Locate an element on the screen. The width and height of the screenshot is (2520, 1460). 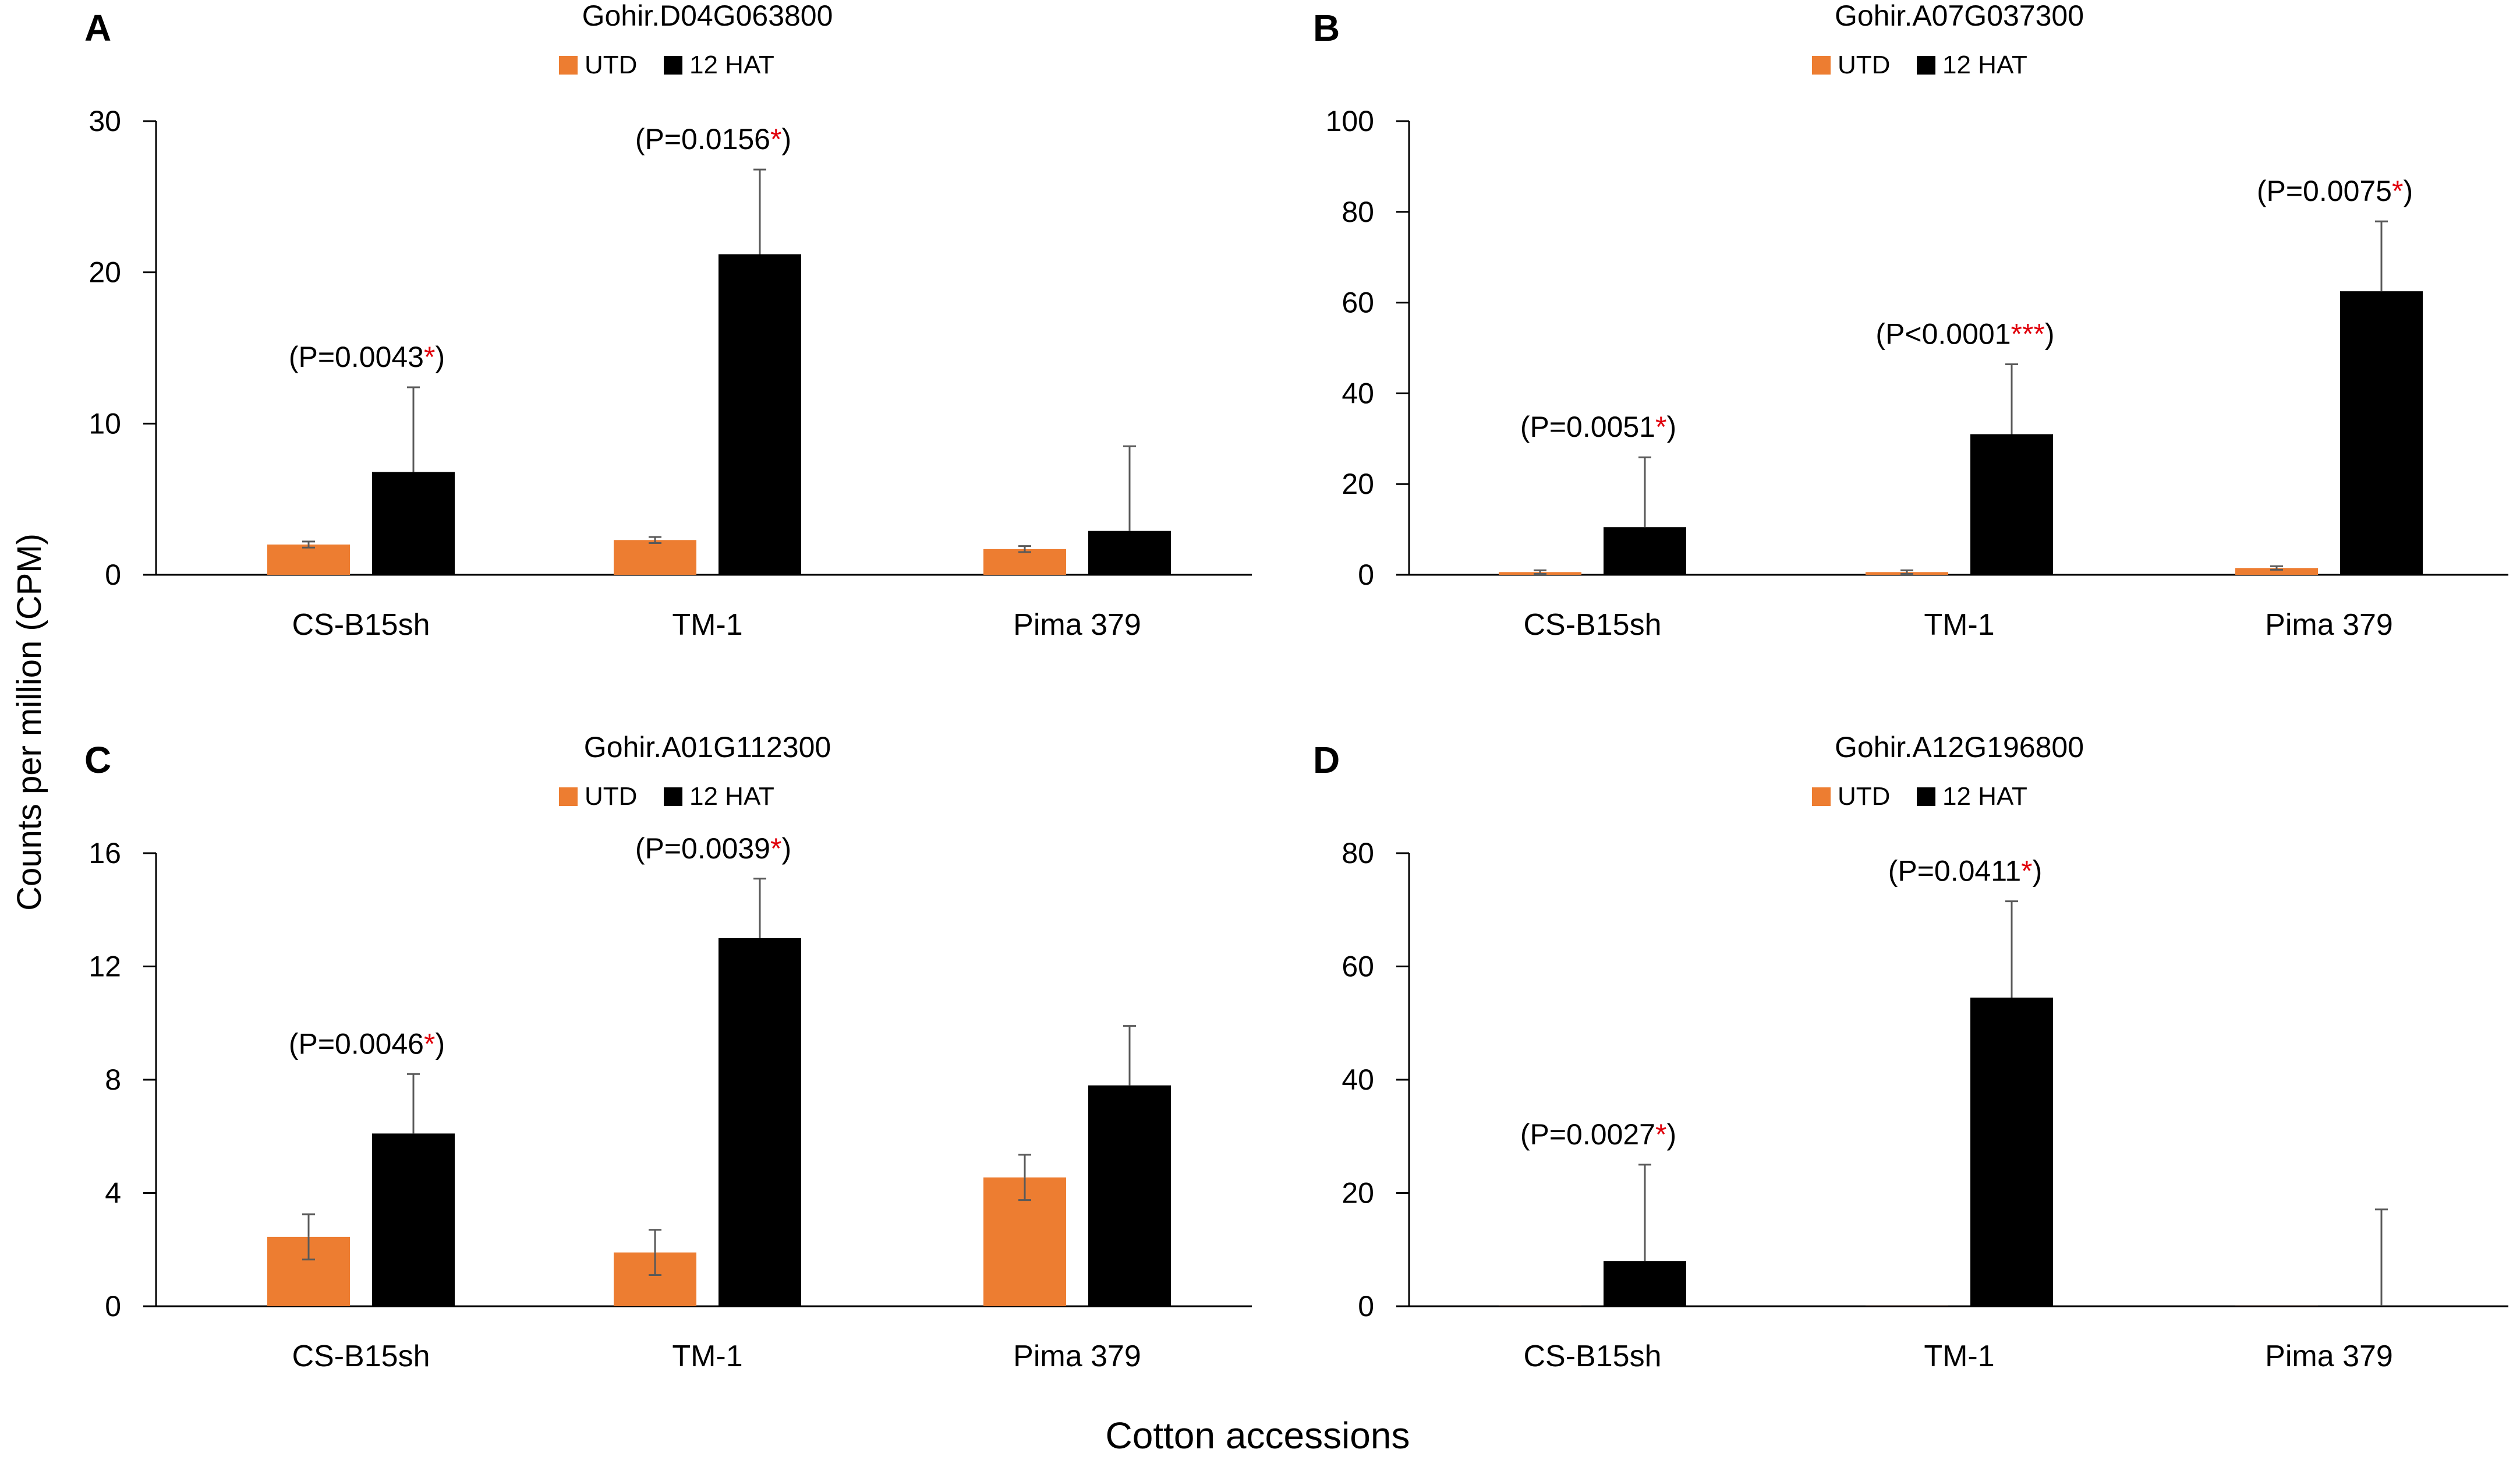
chart-title: Gohir.A12G196800 is located at coordinates (1959, 747).